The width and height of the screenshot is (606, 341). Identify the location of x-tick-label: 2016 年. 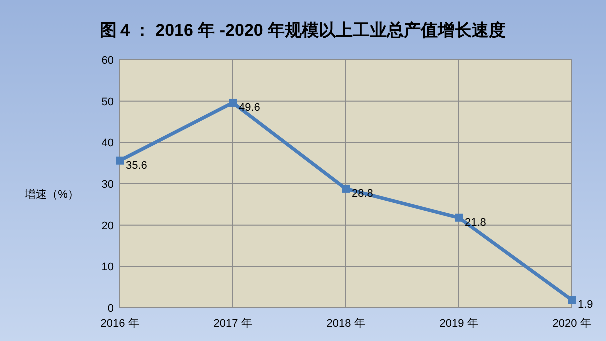
(120, 324).